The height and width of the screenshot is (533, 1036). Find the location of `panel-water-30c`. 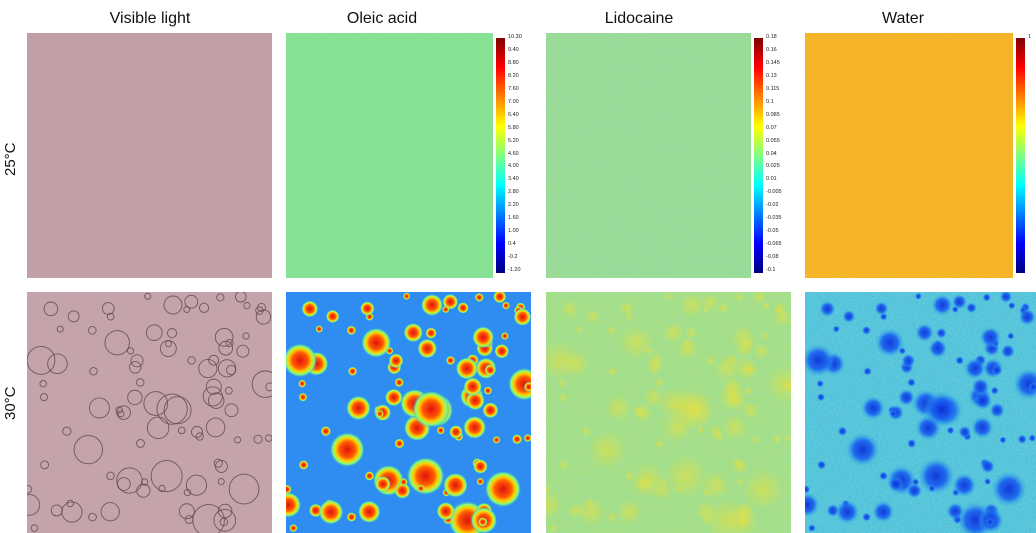

panel-water-30c is located at coordinates (920, 412).